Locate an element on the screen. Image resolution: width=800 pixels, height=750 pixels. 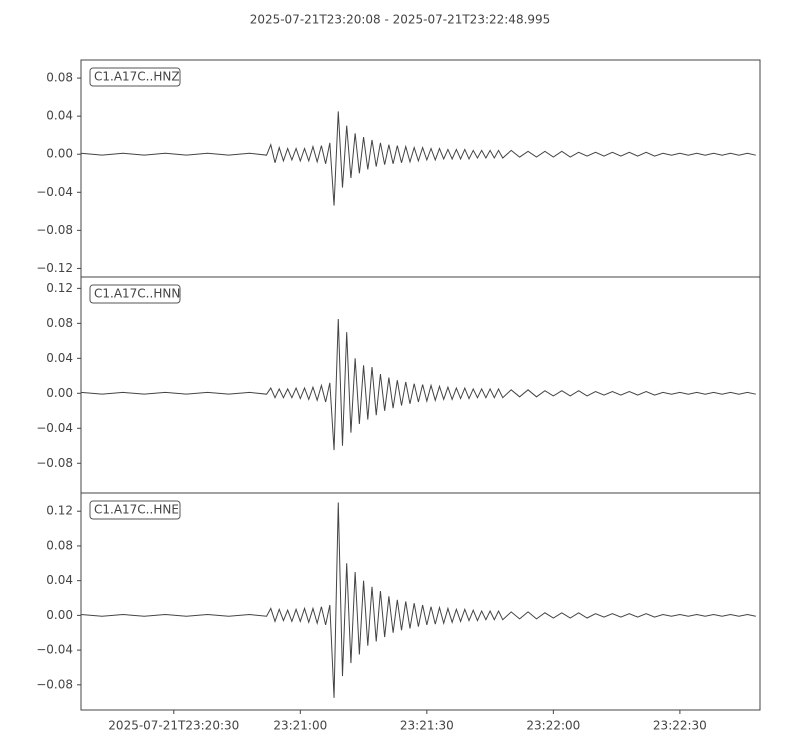
channel-label: C1.A17C..HNN is located at coordinates (137, 294).